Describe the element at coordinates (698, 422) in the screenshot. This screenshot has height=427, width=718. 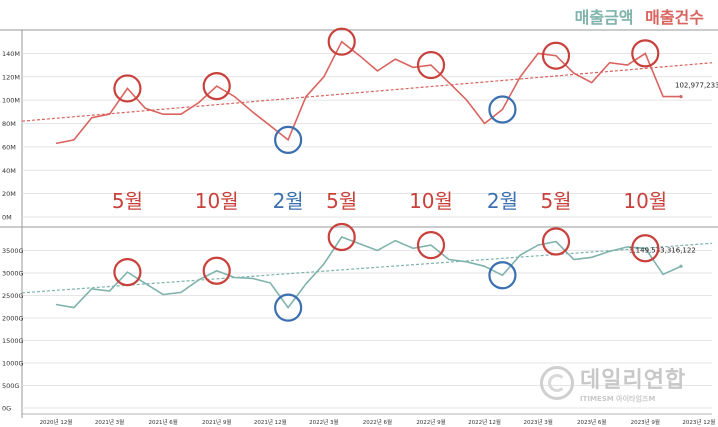
I see `x-tick-label: 2023년 12월` at that location.